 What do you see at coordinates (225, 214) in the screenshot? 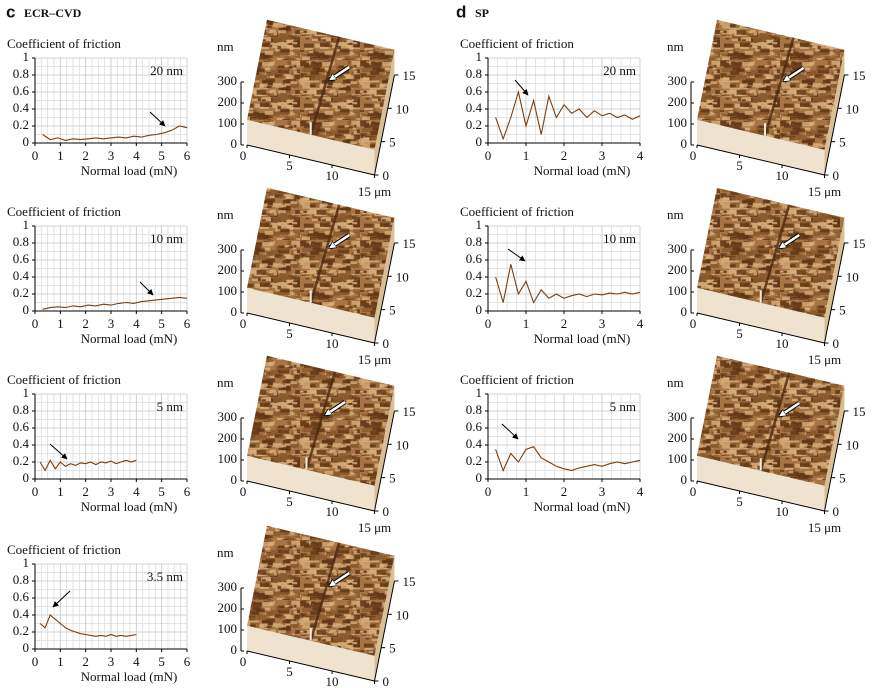
I see `z-axis-title: nm` at bounding box center [225, 214].